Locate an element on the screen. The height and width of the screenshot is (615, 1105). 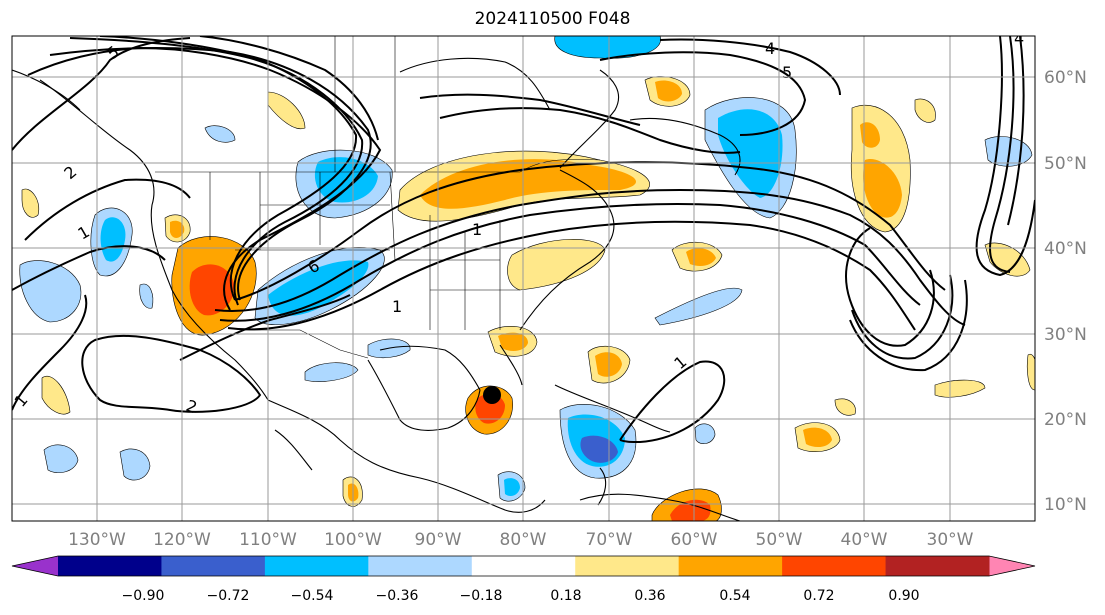
colorbar-tick-label: −0.54 is located at coordinates (312, 596).